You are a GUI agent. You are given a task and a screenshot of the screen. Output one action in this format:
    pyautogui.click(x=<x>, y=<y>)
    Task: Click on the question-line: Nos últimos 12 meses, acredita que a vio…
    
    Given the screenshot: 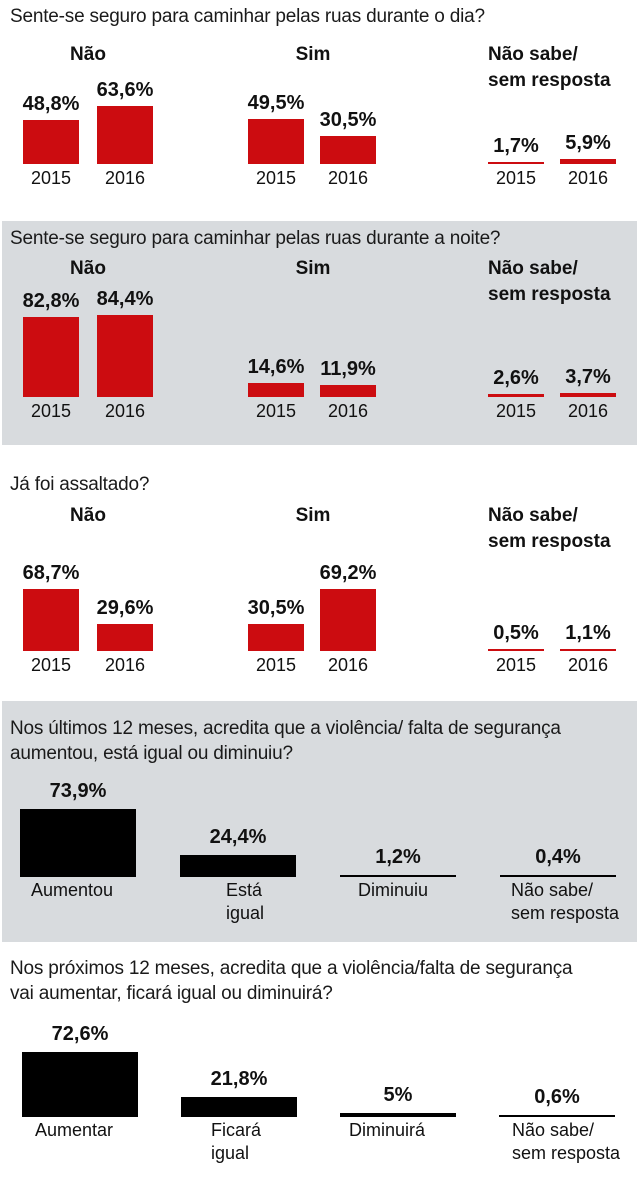 What is the action you would take?
    pyautogui.click(x=285, y=728)
    